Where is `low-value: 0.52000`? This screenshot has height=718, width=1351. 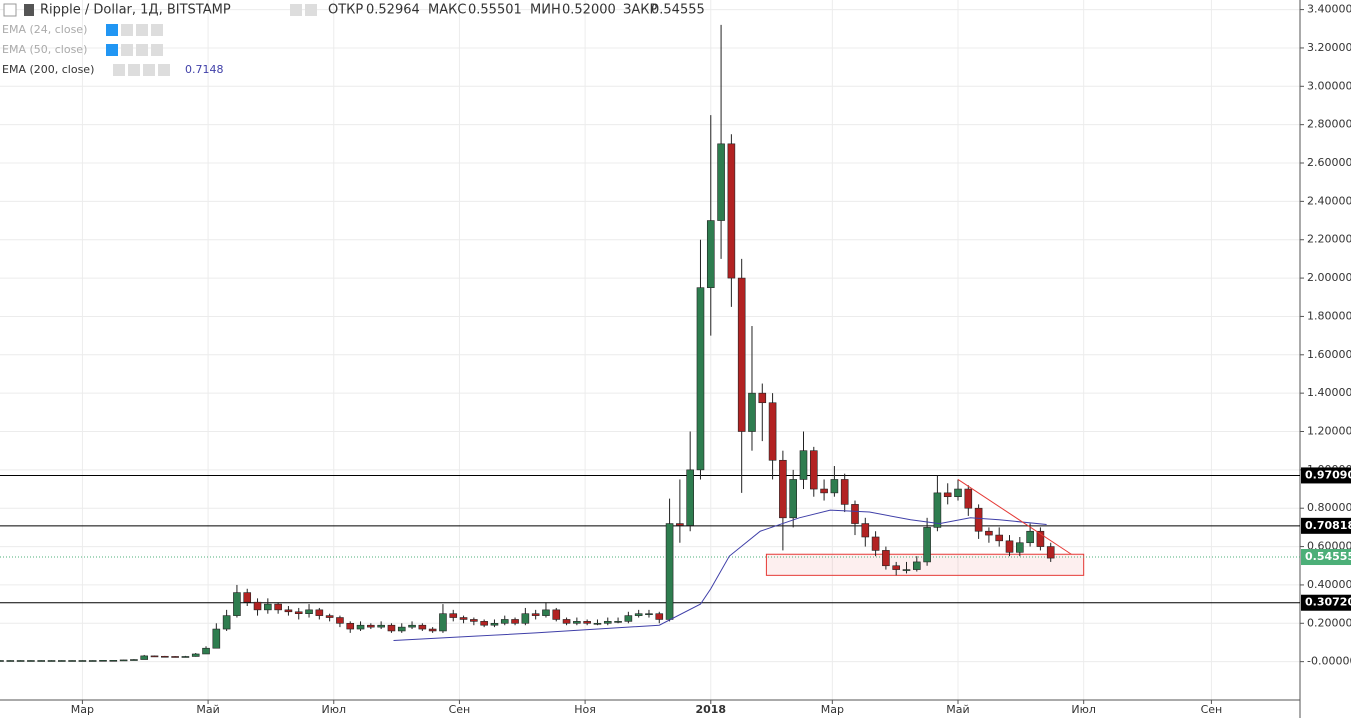
low-value: 0.52000 is located at coordinates (589, 10).